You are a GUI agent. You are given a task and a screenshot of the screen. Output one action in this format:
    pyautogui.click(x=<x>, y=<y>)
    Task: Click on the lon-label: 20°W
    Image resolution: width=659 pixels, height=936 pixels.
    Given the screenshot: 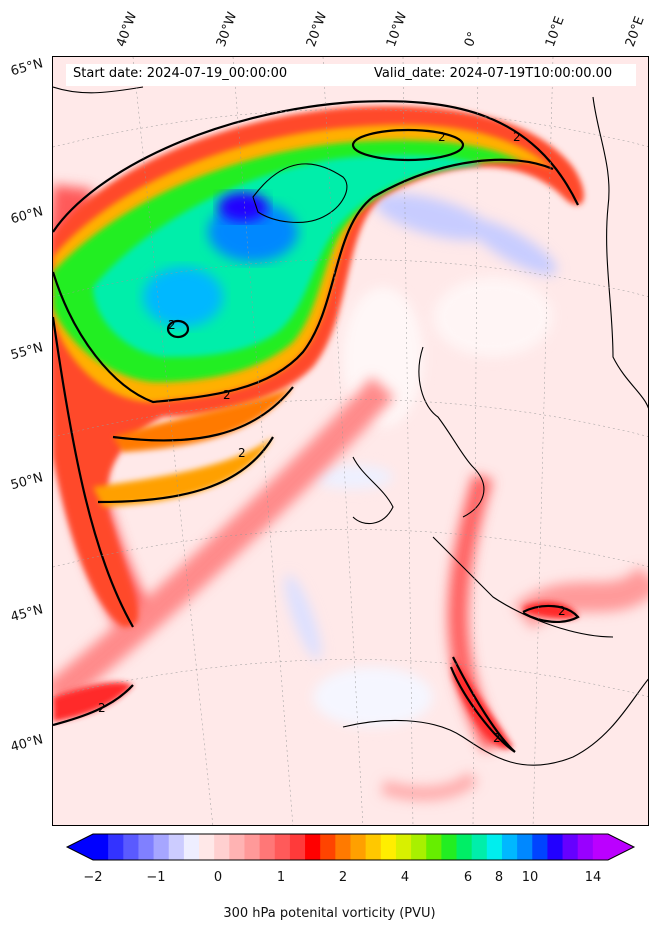 What is the action you would take?
    pyautogui.click(x=317, y=29)
    